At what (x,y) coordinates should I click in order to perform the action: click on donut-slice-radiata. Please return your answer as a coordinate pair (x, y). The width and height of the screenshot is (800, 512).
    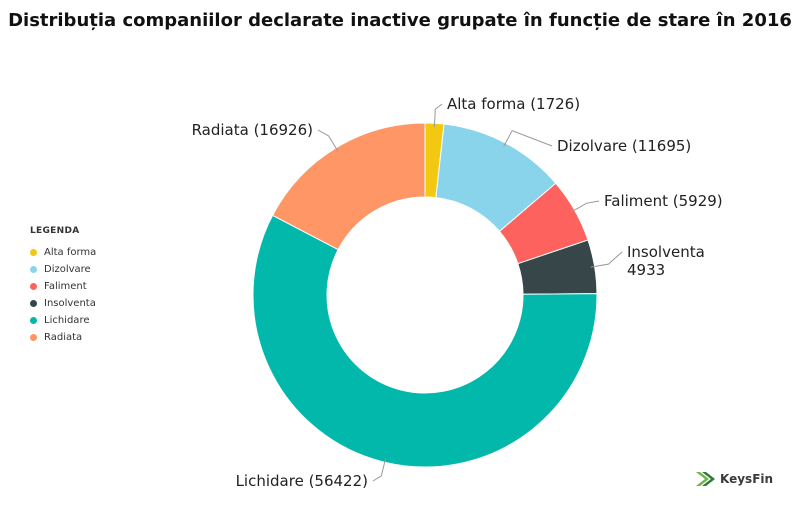
    Looking at the image, I should click on (348, 186).